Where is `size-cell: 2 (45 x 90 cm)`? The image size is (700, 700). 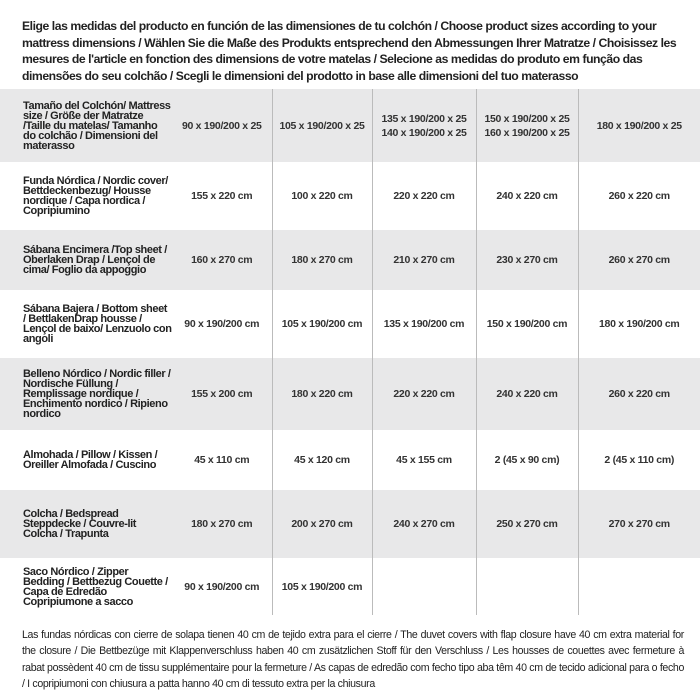
size-cell: 2 (45 x 90 cm) is located at coordinates (526, 460).